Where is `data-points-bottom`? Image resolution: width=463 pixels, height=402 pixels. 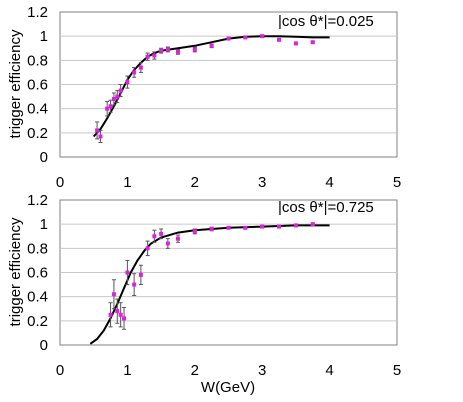 data-points-bottom is located at coordinates (211, 276).